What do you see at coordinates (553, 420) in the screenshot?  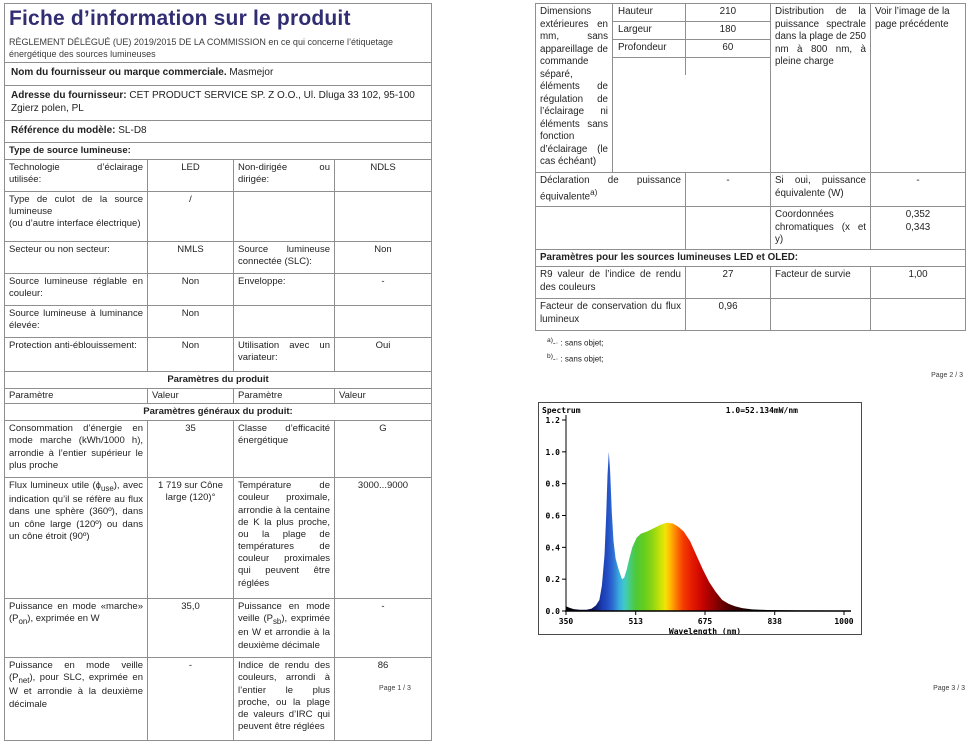 I see `y-tick-label: 1.2` at bounding box center [553, 420].